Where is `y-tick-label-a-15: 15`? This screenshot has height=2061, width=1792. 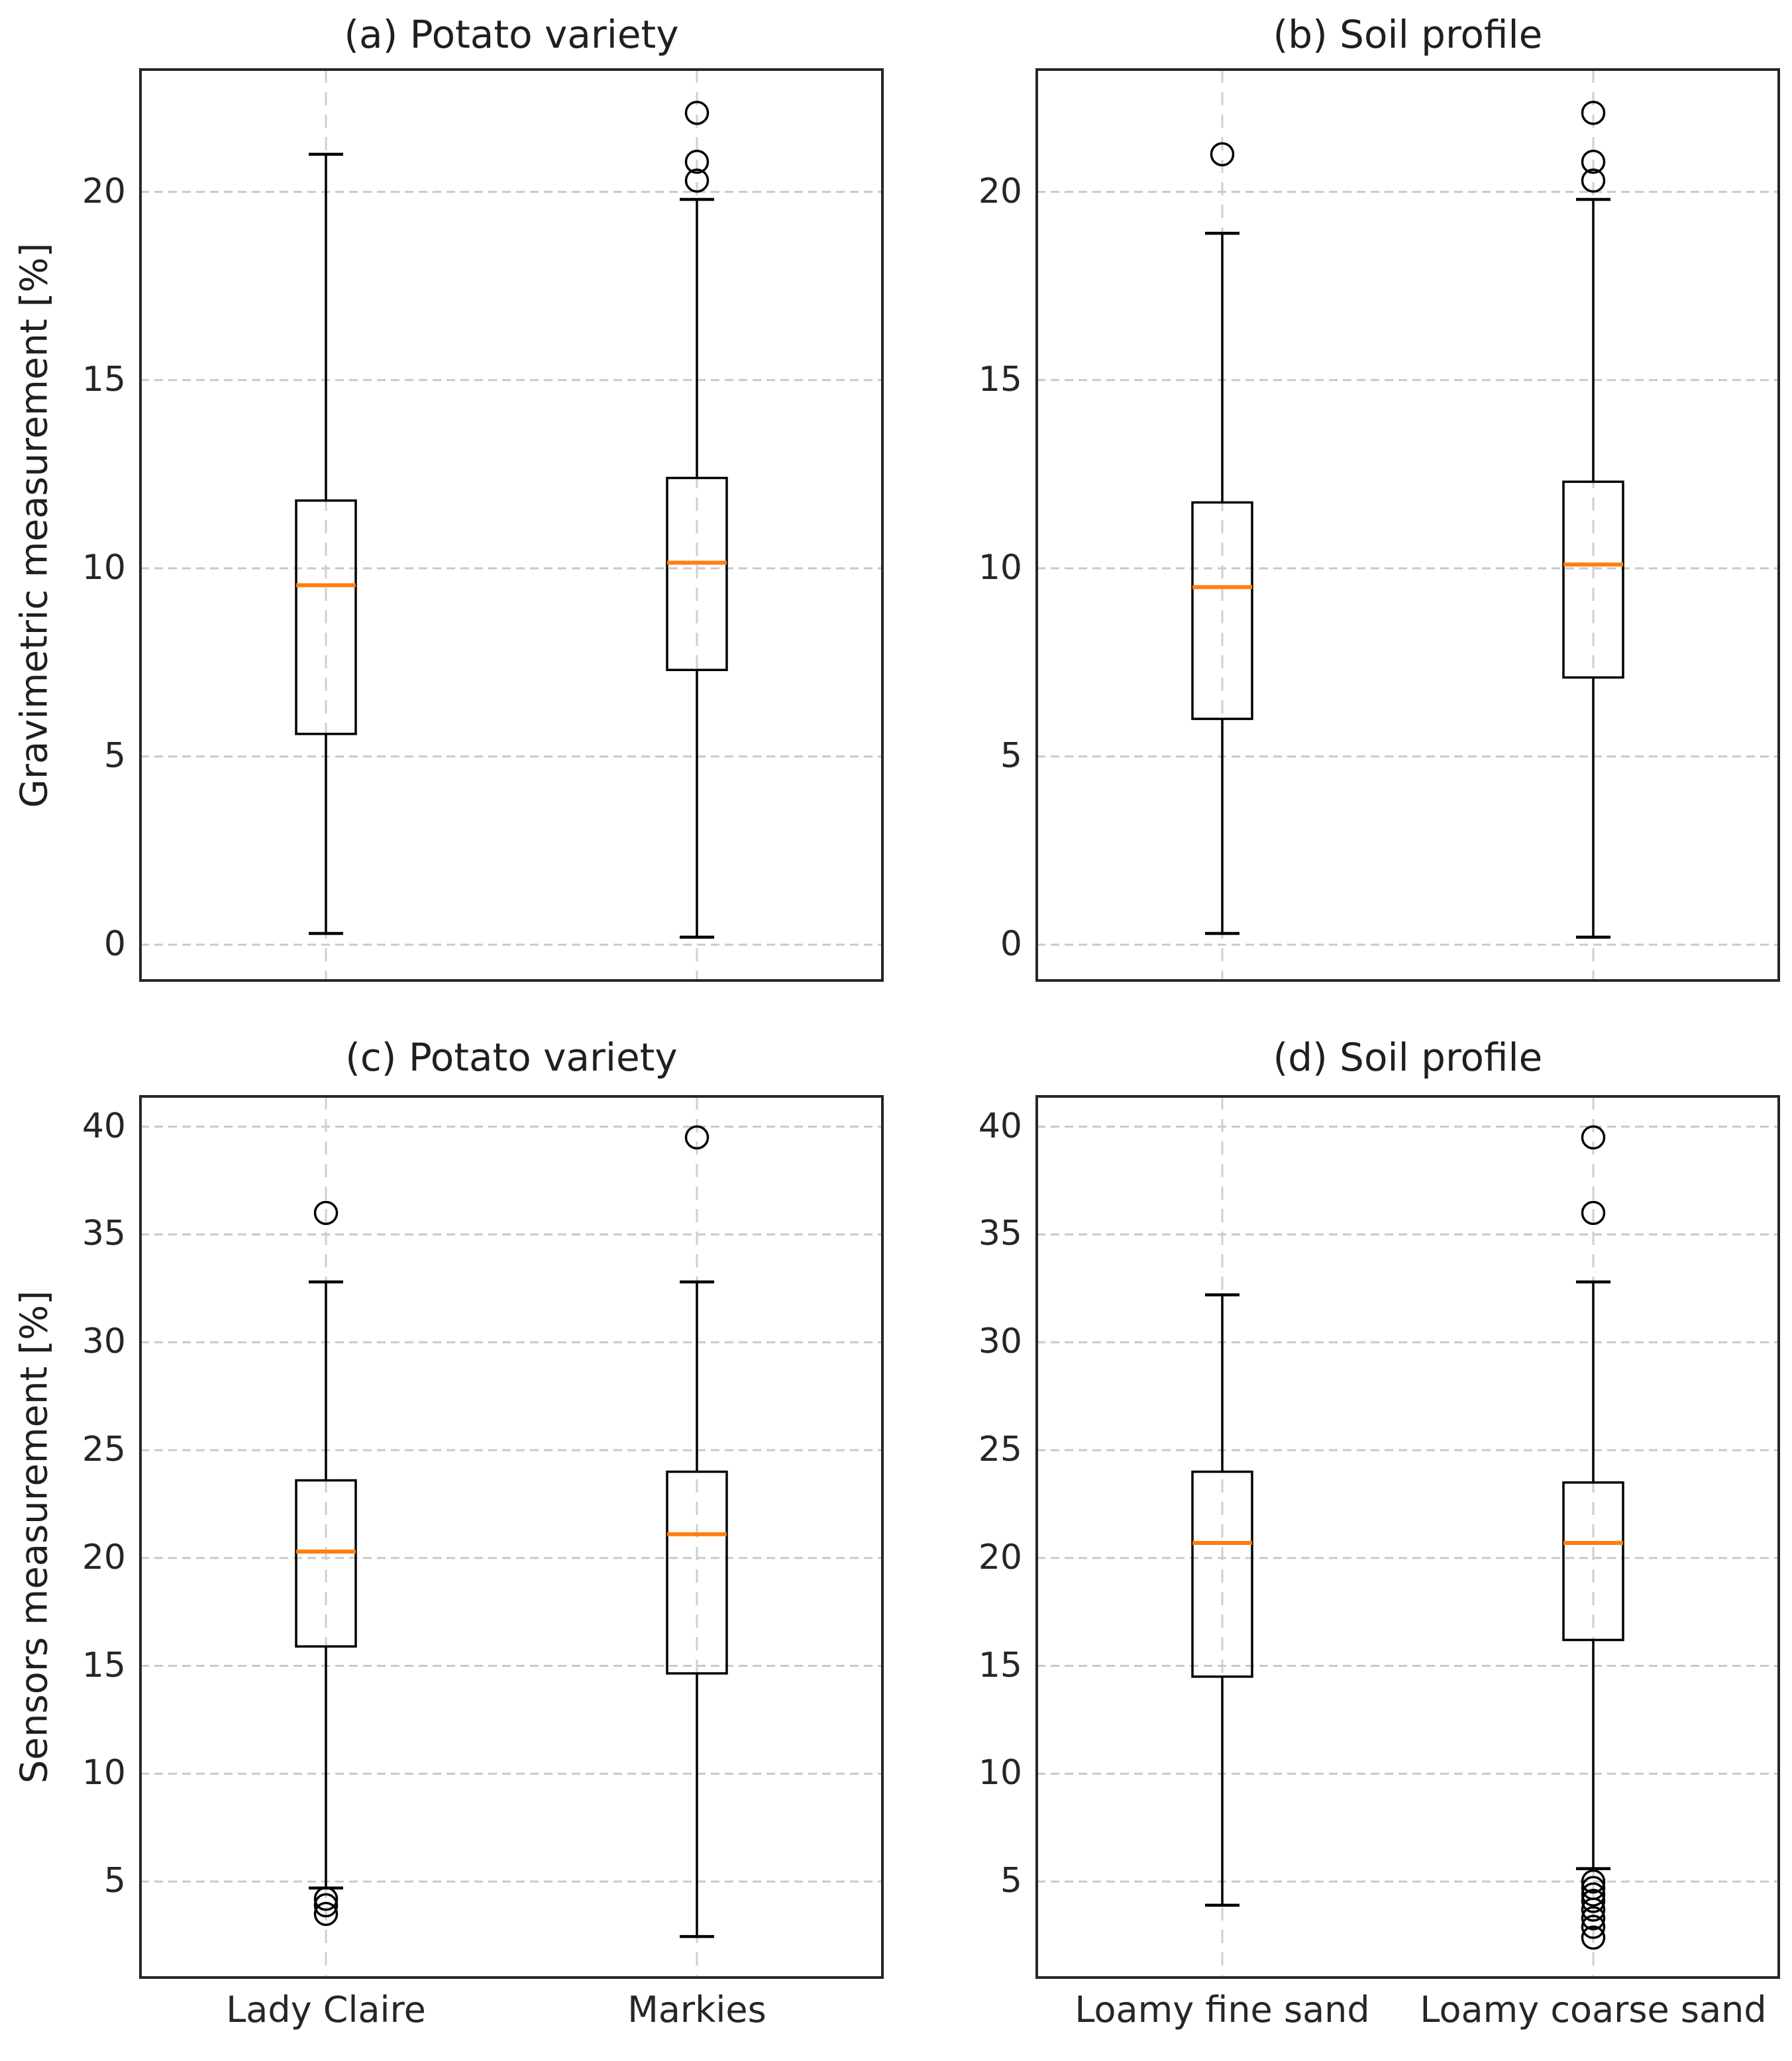
y-tick-label-a-15: 15 is located at coordinates (104, 379).